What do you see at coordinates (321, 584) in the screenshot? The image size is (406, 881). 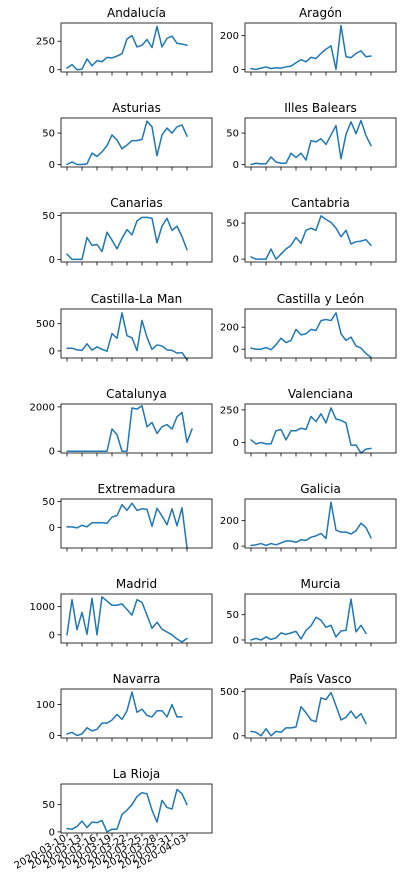 I see `subplot-title: Murcia` at bounding box center [321, 584].